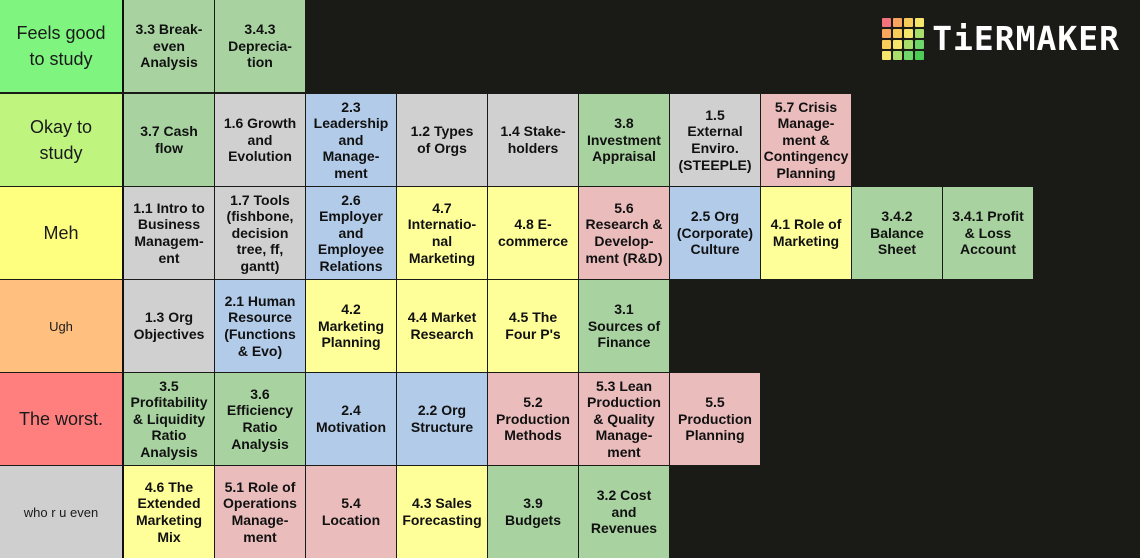 Image resolution: width=1140 pixels, height=558 pixels. I want to click on tier-item-card: 1.6 Growth and Evolution, so click(260, 140).